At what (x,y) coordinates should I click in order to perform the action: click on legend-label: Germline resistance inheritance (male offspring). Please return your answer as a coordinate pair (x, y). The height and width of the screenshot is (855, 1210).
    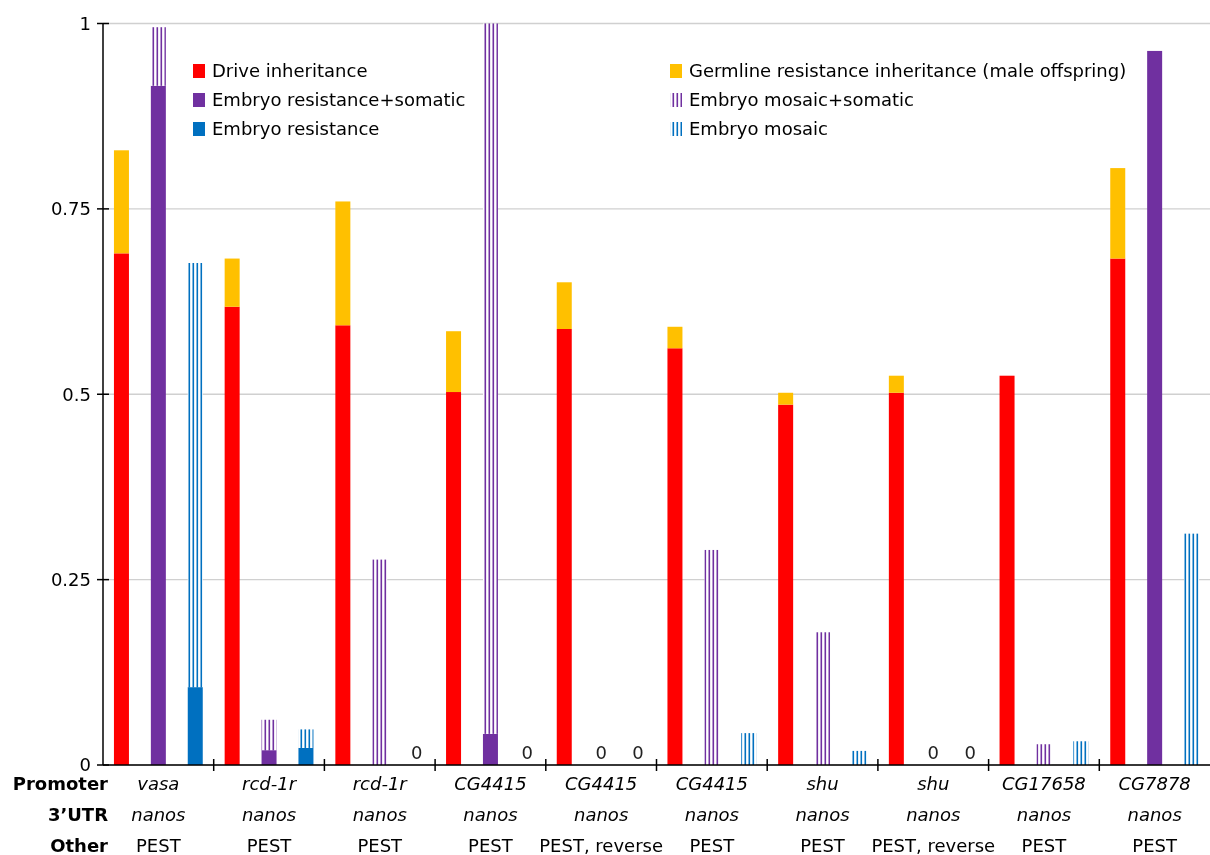
    Looking at the image, I should click on (908, 71).